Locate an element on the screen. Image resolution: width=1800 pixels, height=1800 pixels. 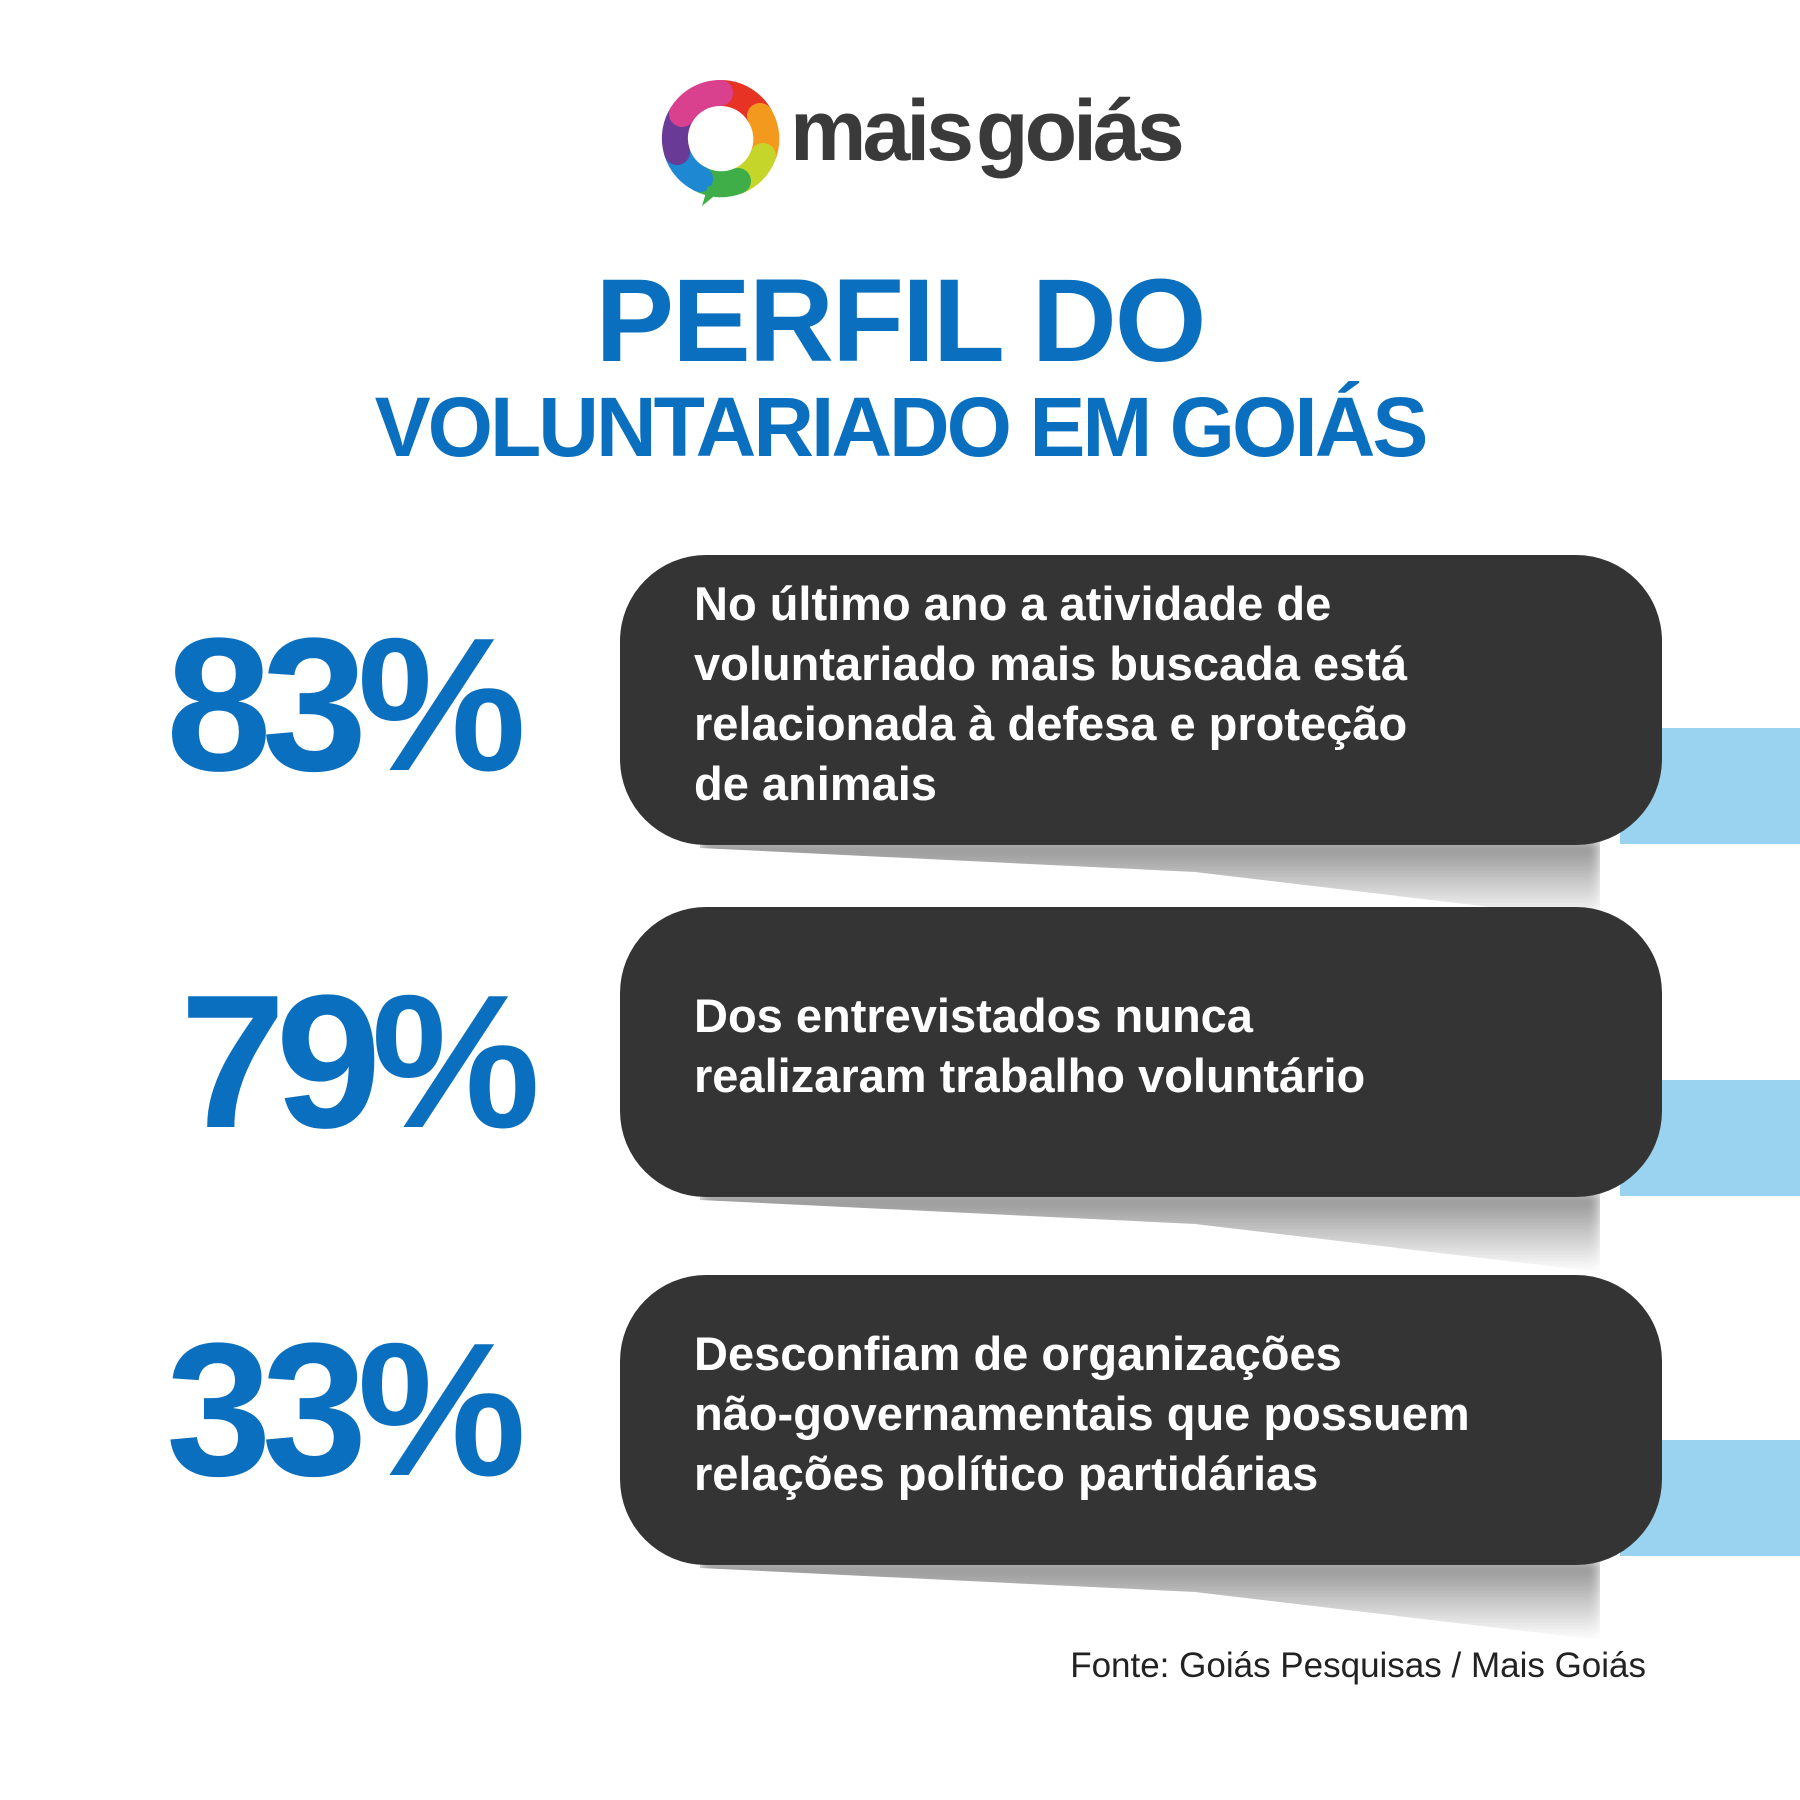
page-title-line2: VOLUNTARIADO EM GOIÁS is located at coordinates (901, 427).